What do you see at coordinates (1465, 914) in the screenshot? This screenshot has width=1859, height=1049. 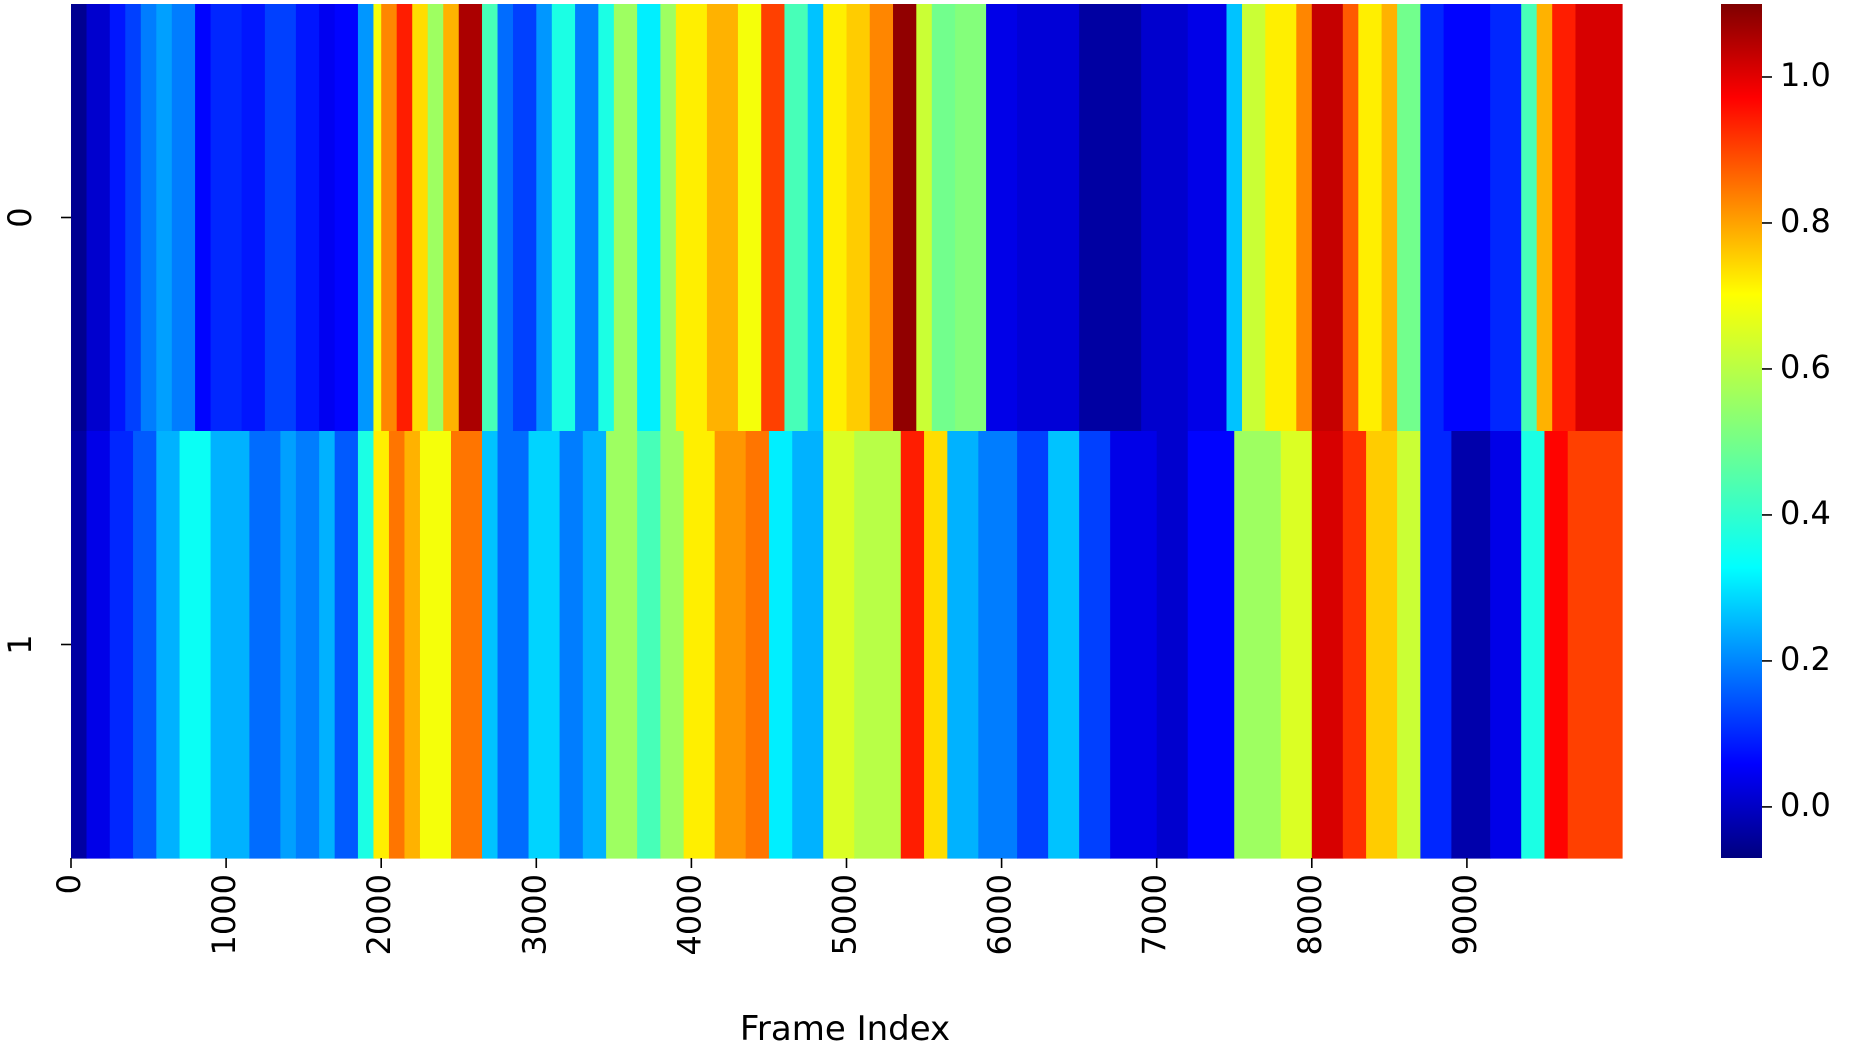 I see `x-tick-label: 9000` at bounding box center [1465, 914].